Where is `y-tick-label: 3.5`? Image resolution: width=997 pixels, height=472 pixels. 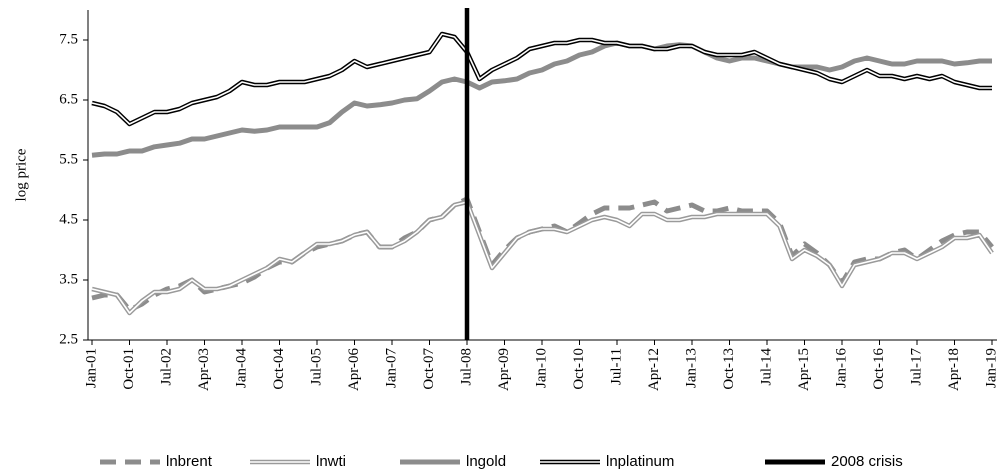 y-tick-label: 3.5 is located at coordinates (68, 279).